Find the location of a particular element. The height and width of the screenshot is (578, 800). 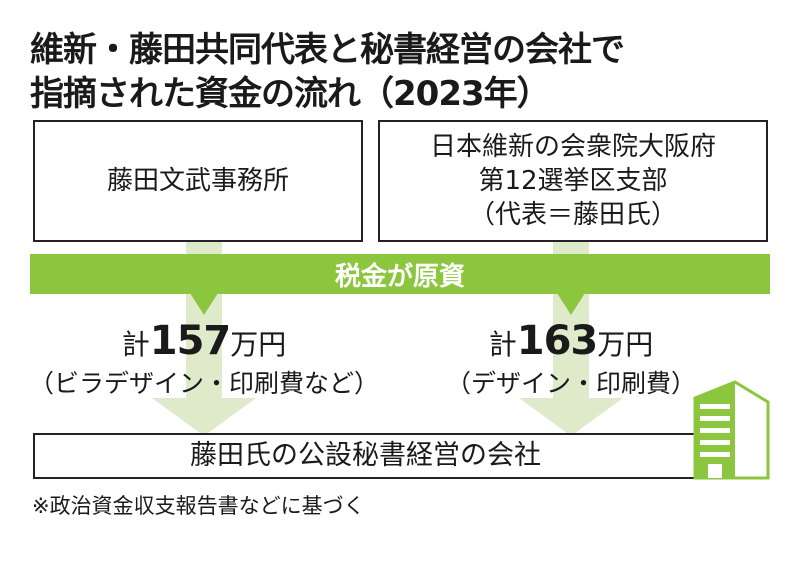

arrow-right-pointer is located at coordinates (571, 304).